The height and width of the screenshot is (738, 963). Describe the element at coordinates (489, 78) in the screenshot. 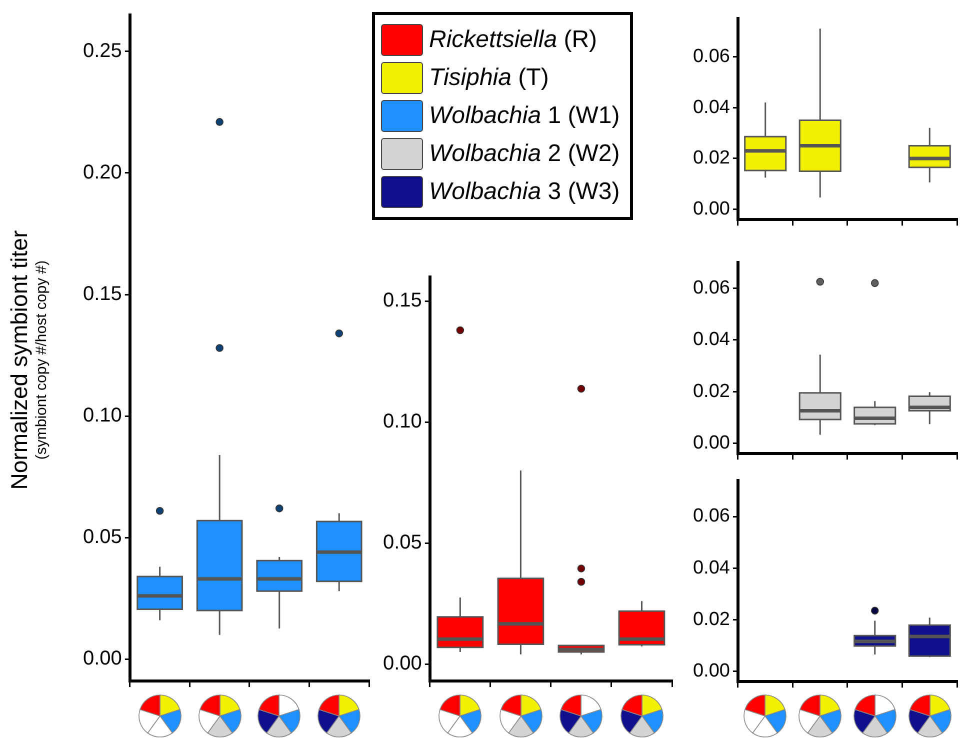

I see `legend-label: Tisiphia (T)` at that location.